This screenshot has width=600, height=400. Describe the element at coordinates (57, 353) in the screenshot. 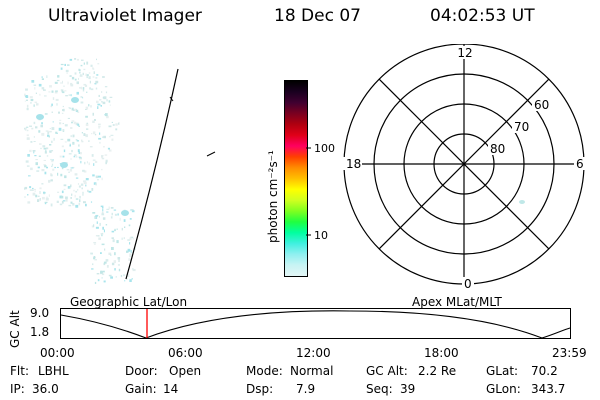

I see `x-tick-0000: 00:00` at that location.